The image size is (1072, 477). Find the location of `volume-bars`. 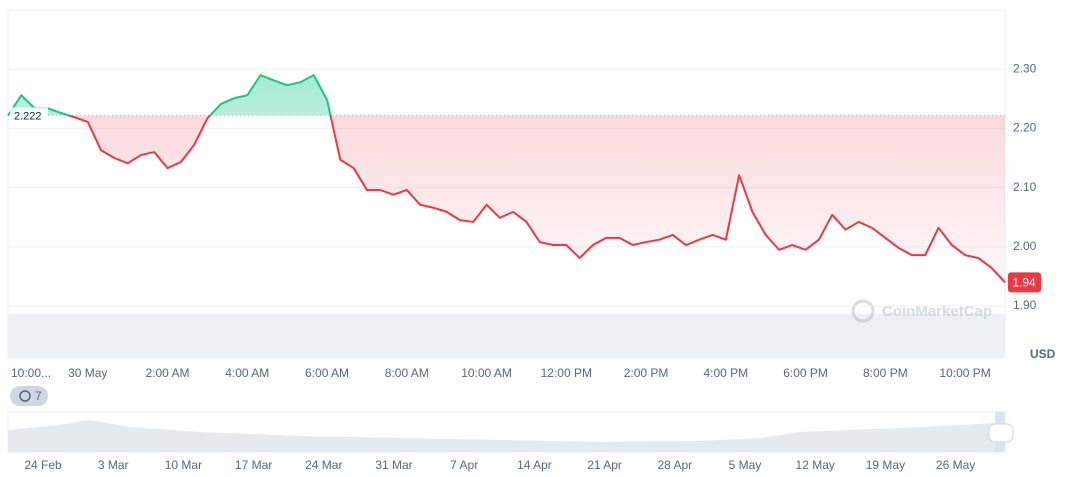

volume-bars is located at coordinates (506, 336).